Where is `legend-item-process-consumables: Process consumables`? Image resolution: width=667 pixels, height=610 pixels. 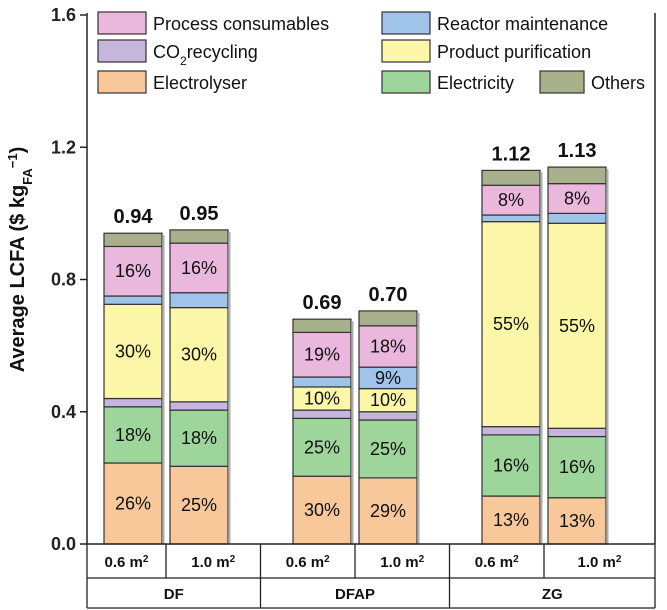 legend-item-process-consumables: Process consumables is located at coordinates (213, 23).